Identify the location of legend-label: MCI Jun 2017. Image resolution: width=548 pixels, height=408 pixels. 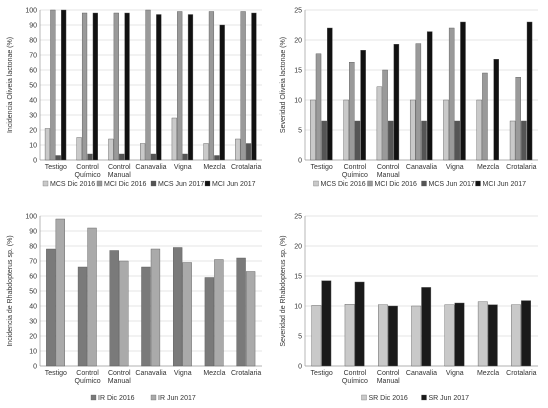
(505, 184).